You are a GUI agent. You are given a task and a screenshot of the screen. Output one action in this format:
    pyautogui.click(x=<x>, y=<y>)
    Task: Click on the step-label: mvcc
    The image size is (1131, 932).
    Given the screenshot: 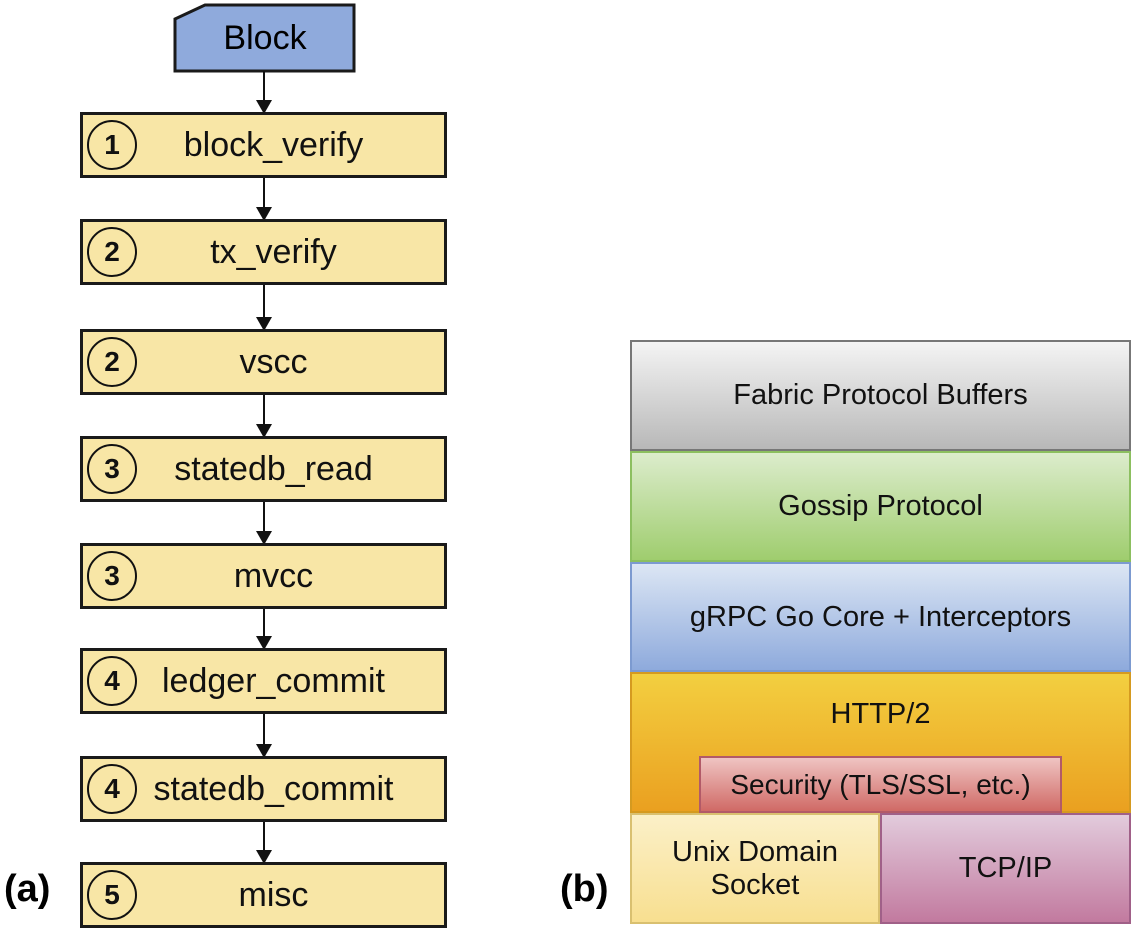 What is the action you would take?
    pyautogui.click(x=273, y=575)
    